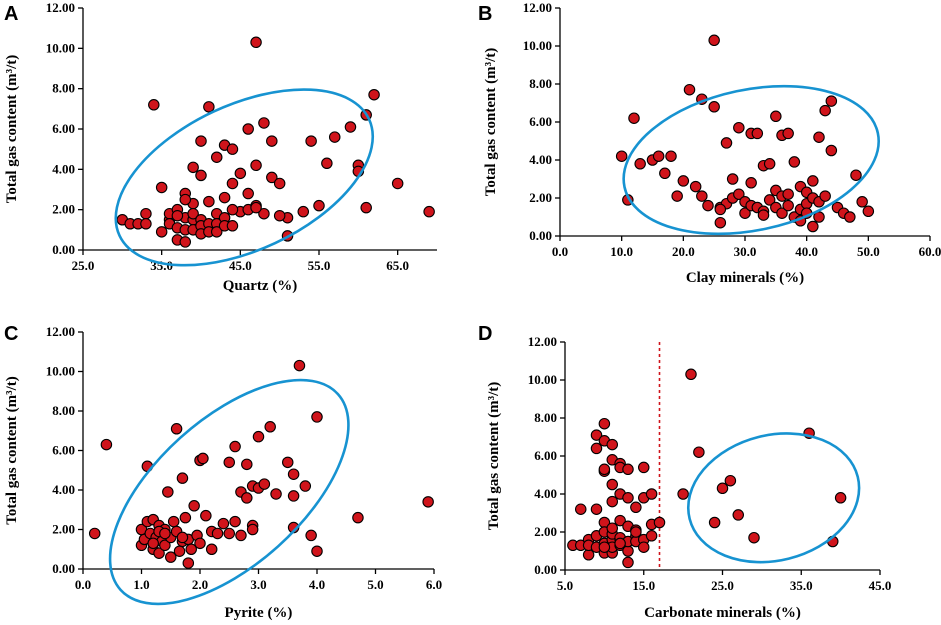 The height and width of the screenshot is (625, 941). Describe the element at coordinates (545, 531) in the screenshot. I see `y-tick-label-d: 2.00` at that location.